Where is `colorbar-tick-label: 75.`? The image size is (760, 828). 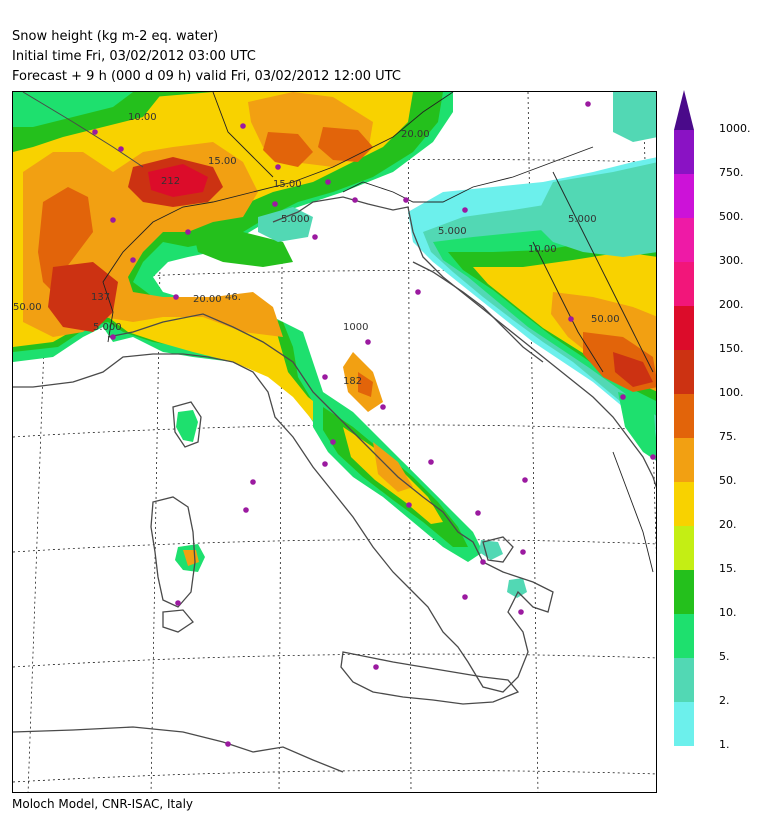
colorbar-tick-label: 75. is located at coordinates (728, 436).